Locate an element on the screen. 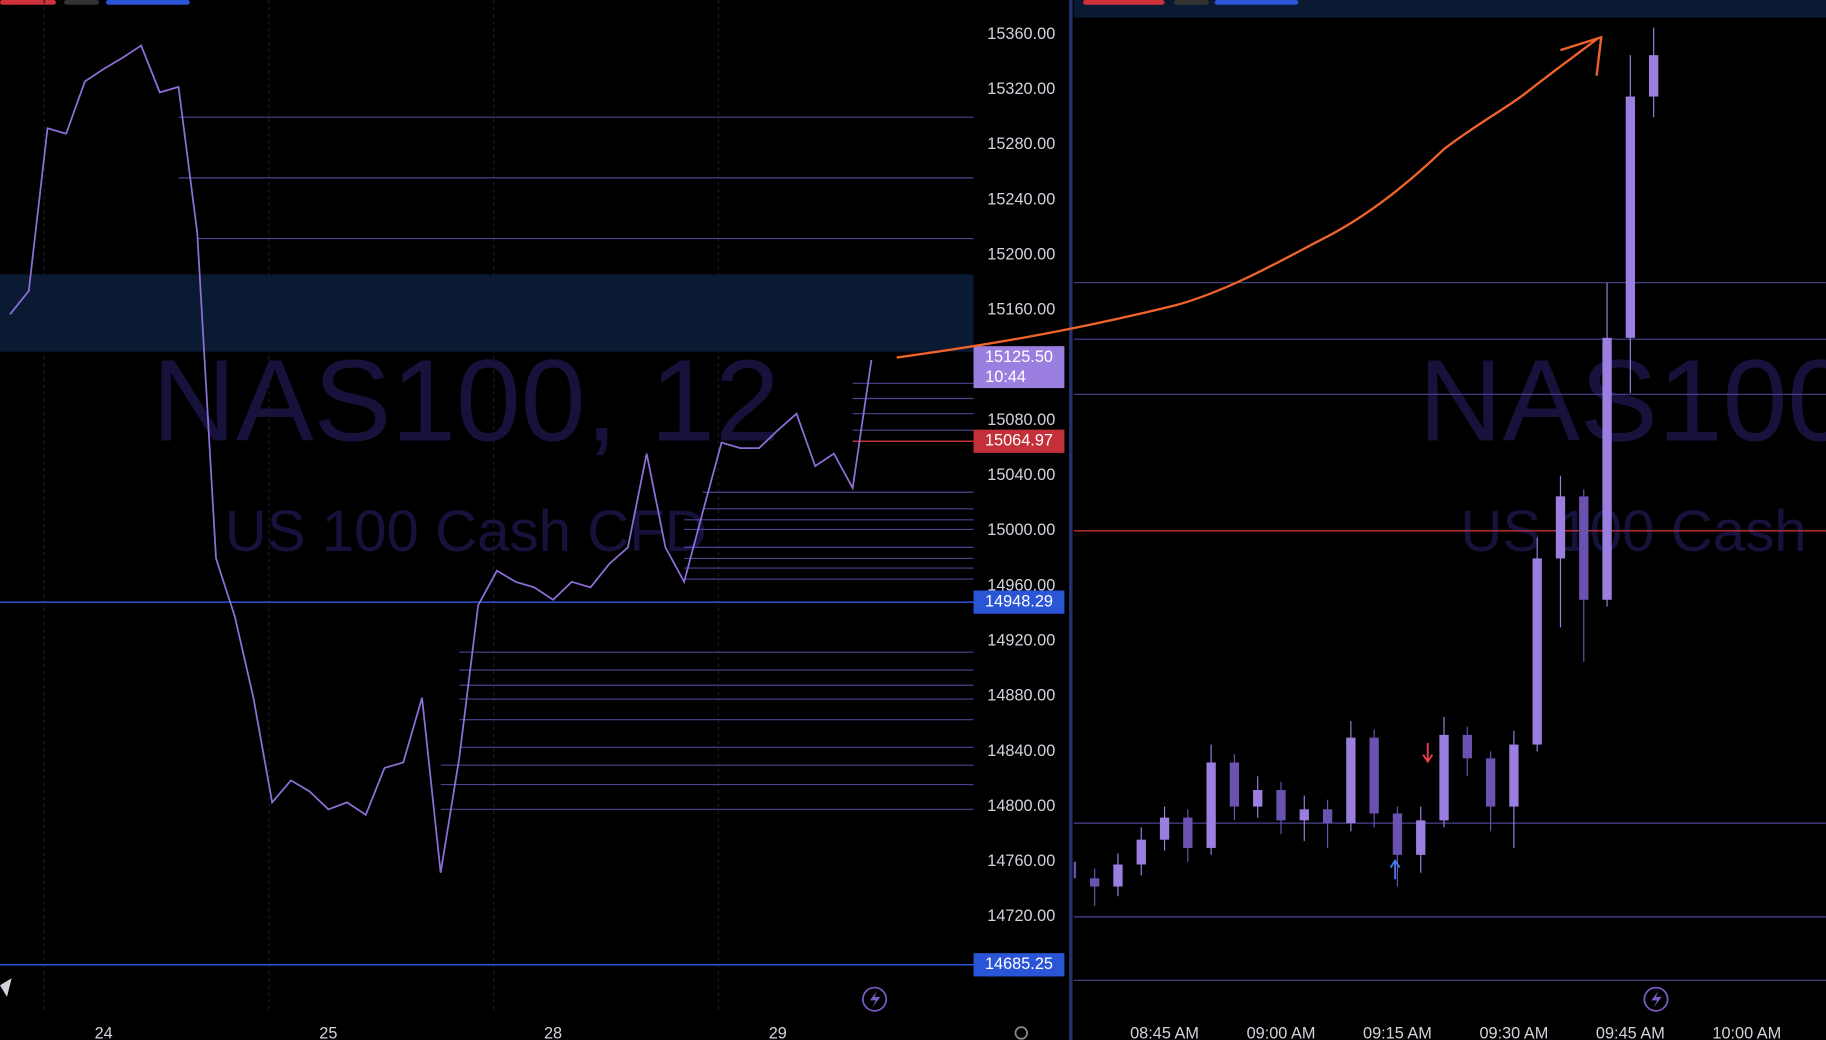 The image size is (1826, 1040). x-tick-label: 09:15 AM is located at coordinates (1397, 1032).